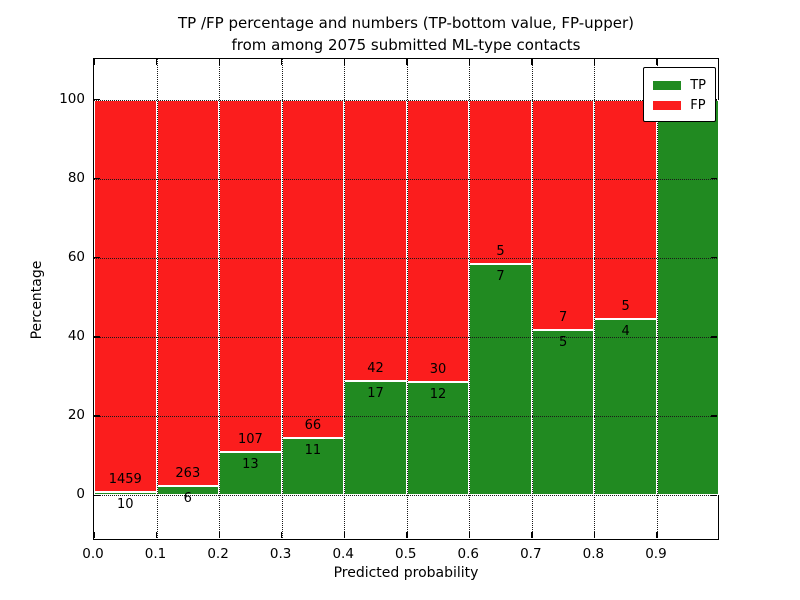 This screenshot has width=800, height=600. What do you see at coordinates (250, 465) in the screenshot?
I see `tp-count-label: 13` at bounding box center [250, 465].